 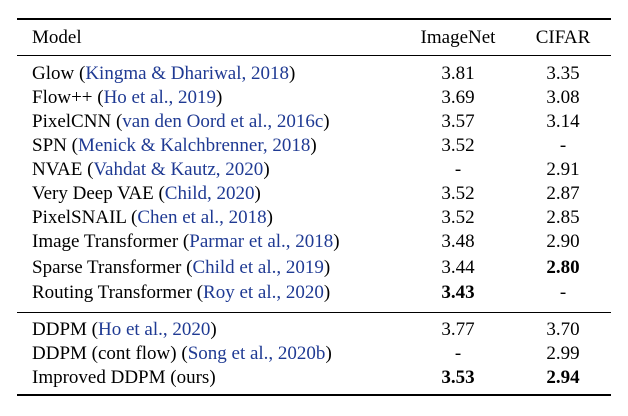 What do you see at coordinates (563, 267) in the screenshot?
I see `cifar-value: 2.80` at bounding box center [563, 267].